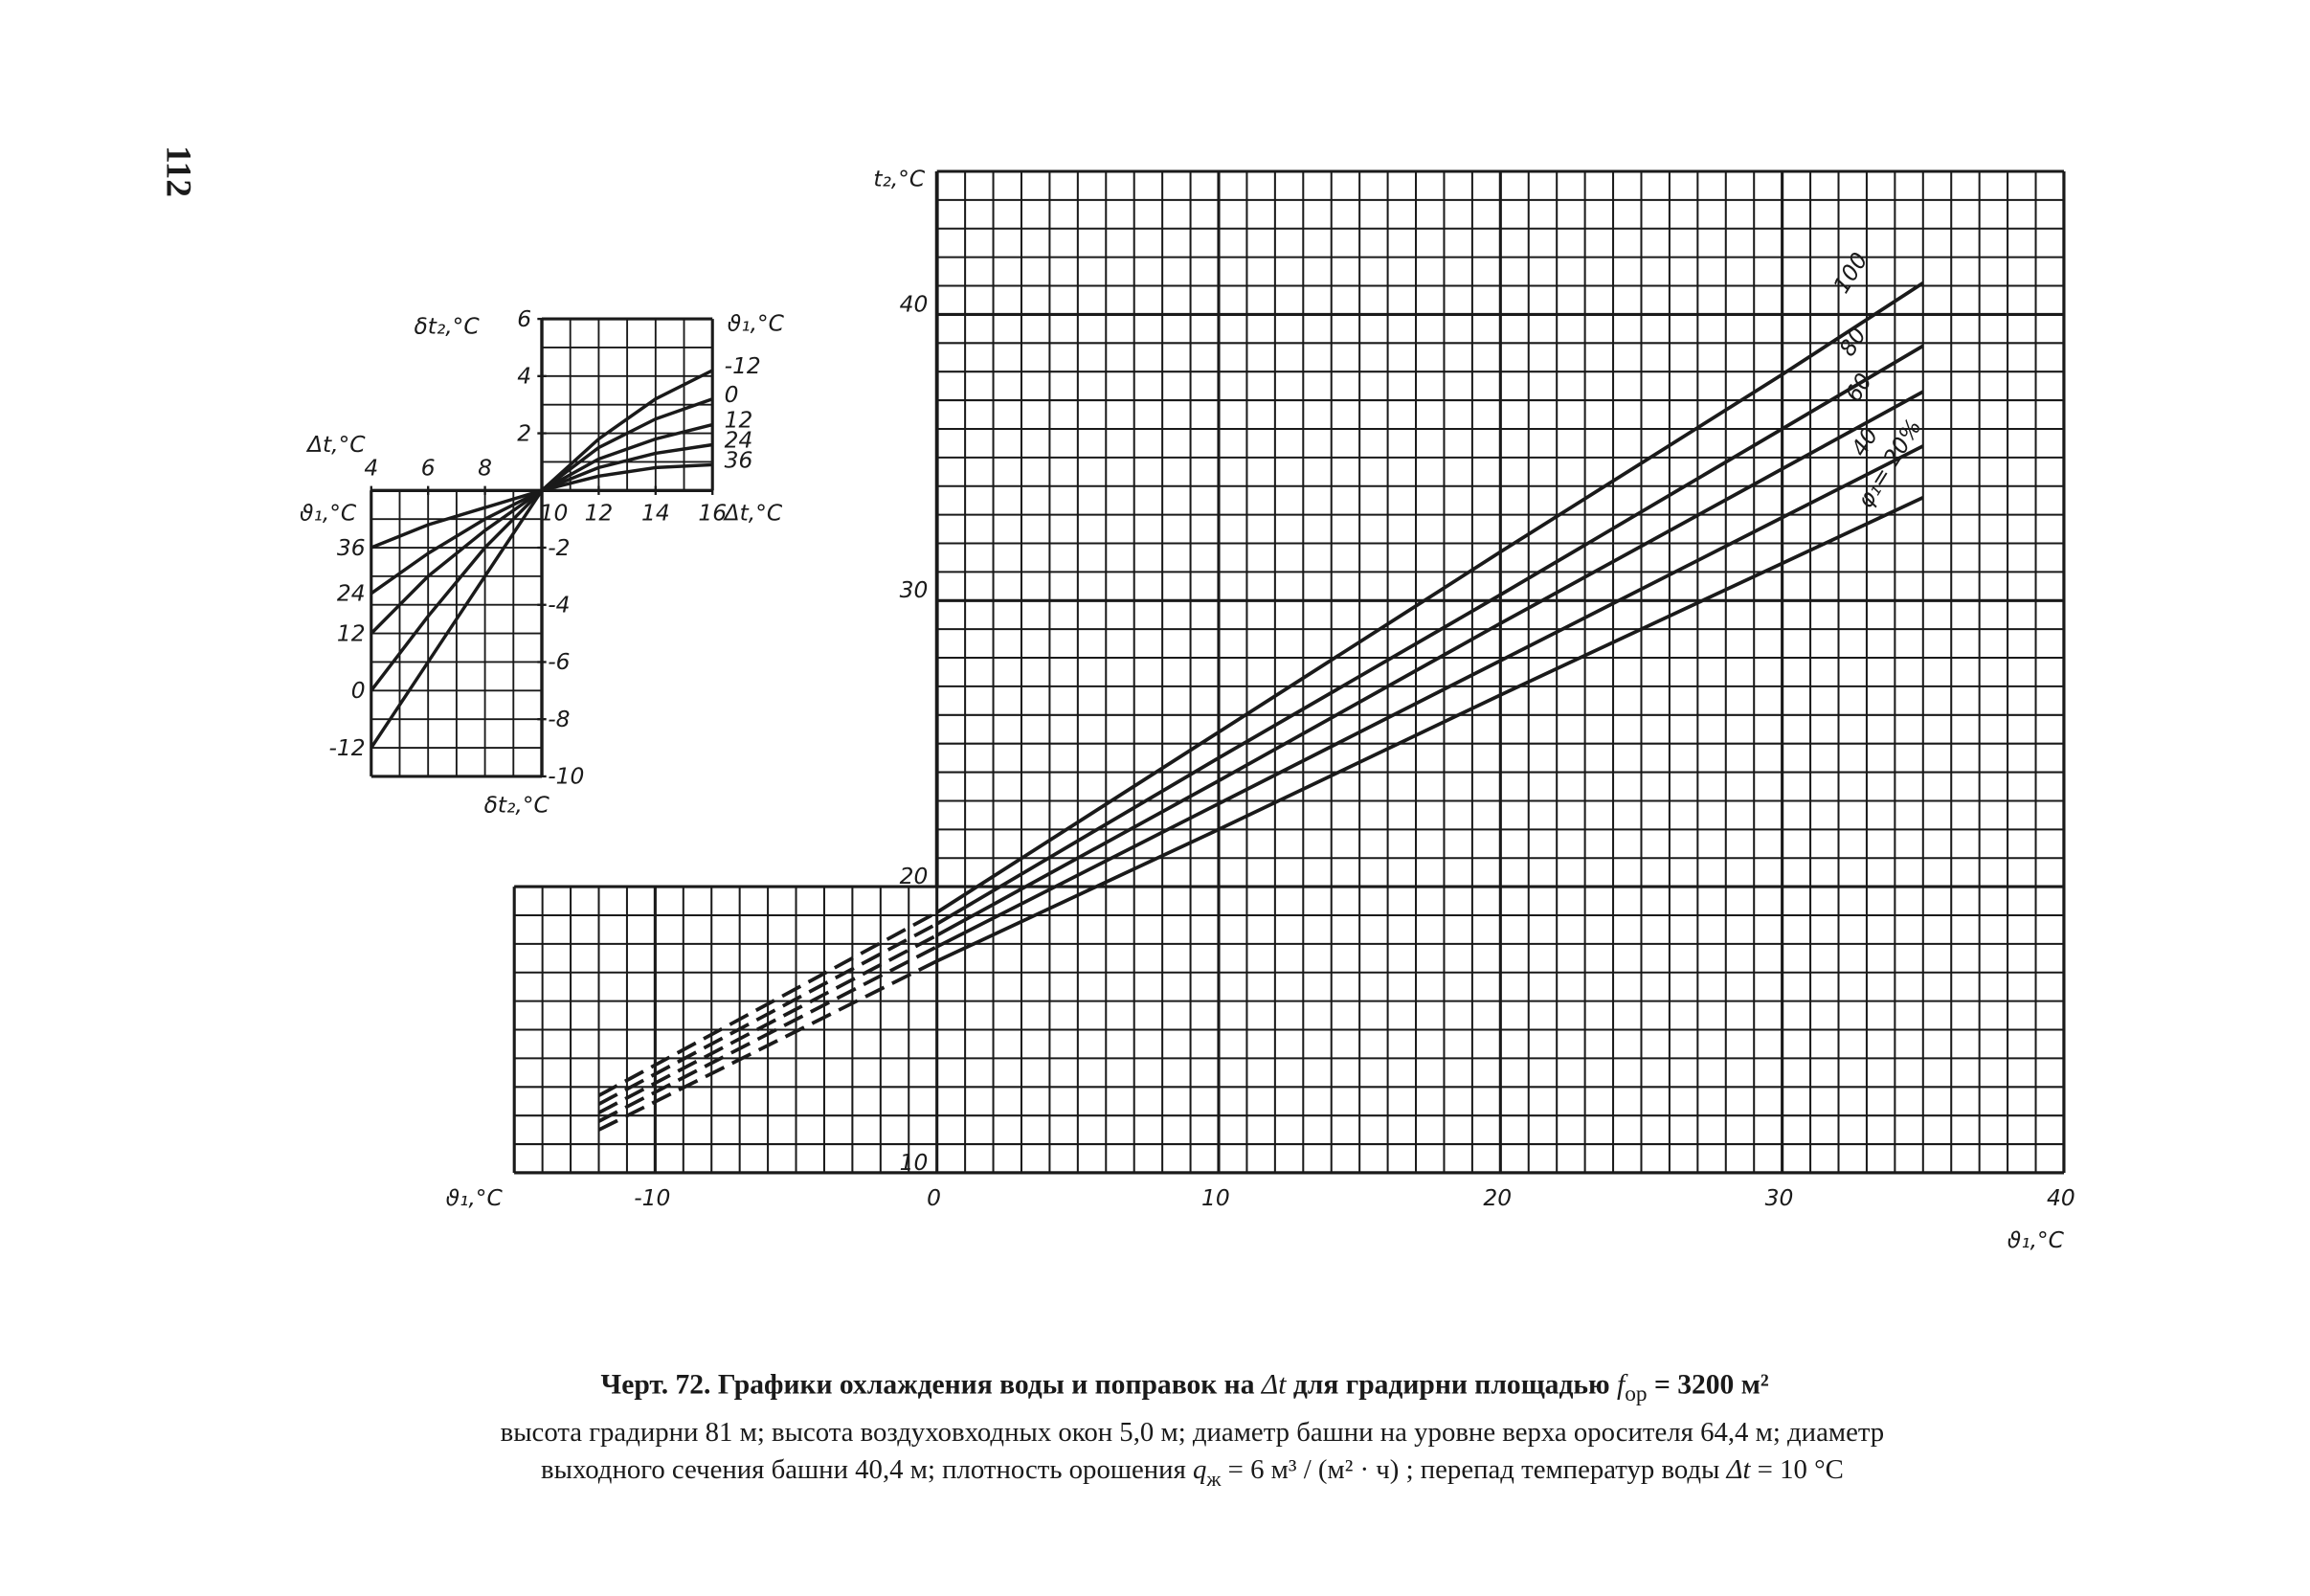 The width and height of the screenshot is (2310, 1596). Describe the element at coordinates (1796, 1469) in the screenshot. I see `caption-run: = 10 °C` at that location.